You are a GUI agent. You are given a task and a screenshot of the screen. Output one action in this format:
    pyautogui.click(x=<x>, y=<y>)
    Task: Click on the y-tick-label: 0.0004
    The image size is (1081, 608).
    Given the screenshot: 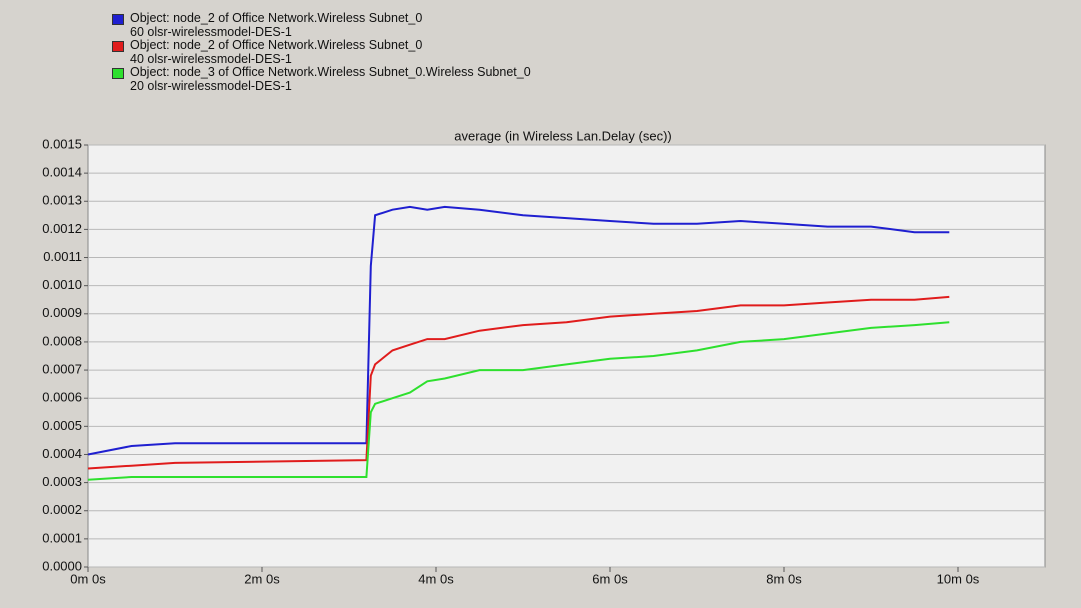 What is the action you would take?
    pyautogui.click(x=62, y=453)
    